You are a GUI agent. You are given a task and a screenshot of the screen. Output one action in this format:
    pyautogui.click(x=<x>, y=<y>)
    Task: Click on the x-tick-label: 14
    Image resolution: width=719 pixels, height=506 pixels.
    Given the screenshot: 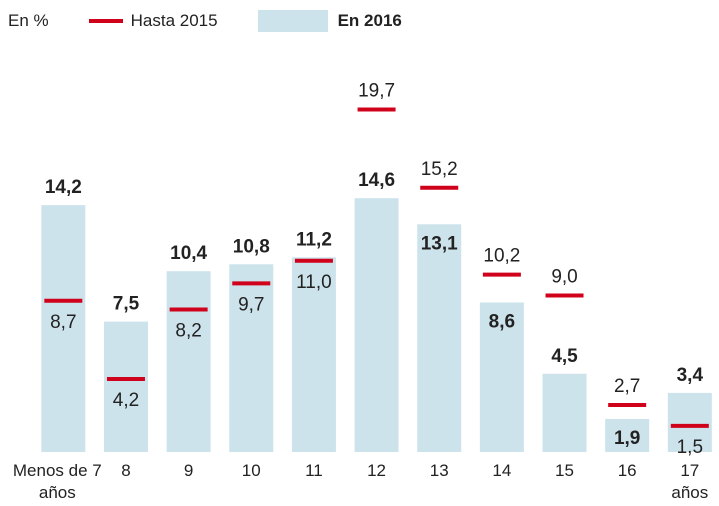 What is the action you would take?
    pyautogui.click(x=502, y=470)
    